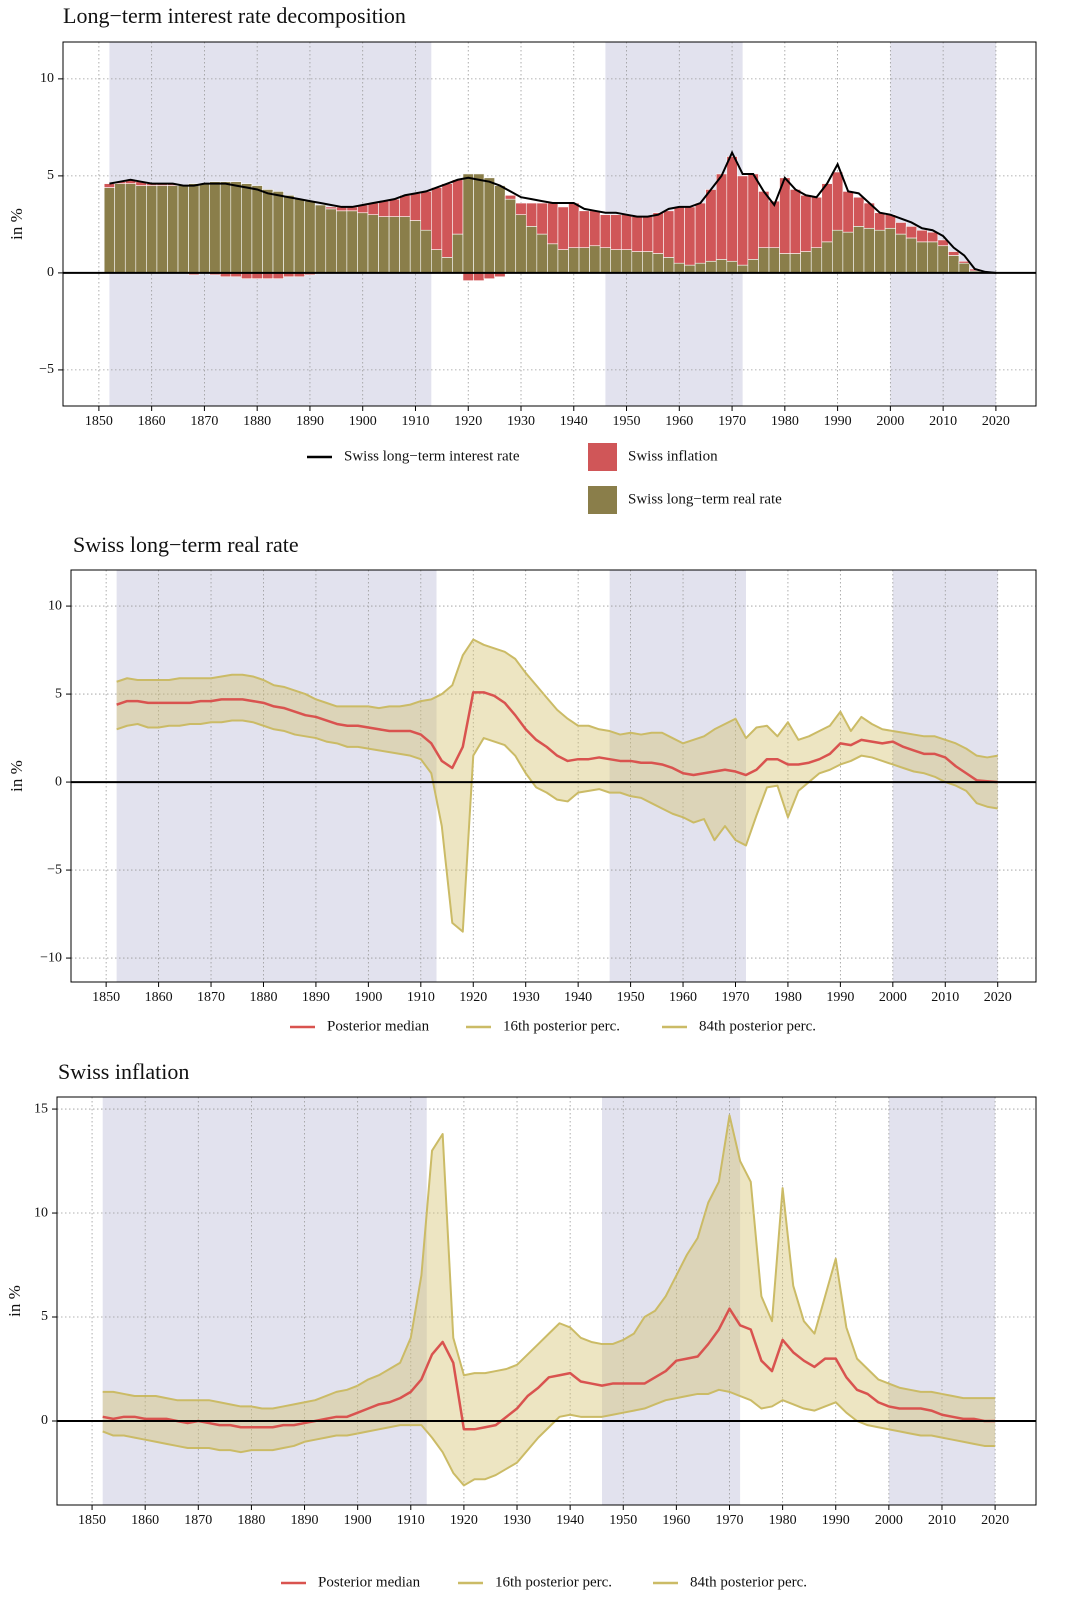 The height and width of the screenshot is (1623, 1073). I want to click on legend-swatch, so click(602, 500).